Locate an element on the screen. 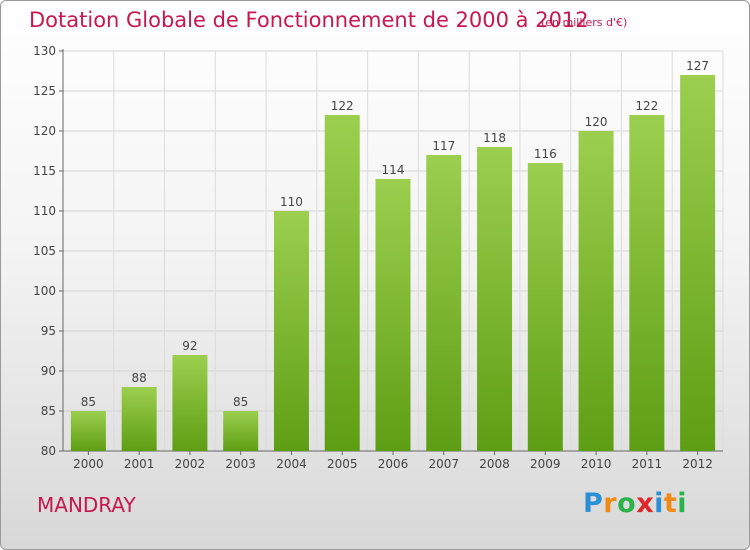 The height and width of the screenshot is (550, 750). y-tick-label: 100 is located at coordinates (44, 291).